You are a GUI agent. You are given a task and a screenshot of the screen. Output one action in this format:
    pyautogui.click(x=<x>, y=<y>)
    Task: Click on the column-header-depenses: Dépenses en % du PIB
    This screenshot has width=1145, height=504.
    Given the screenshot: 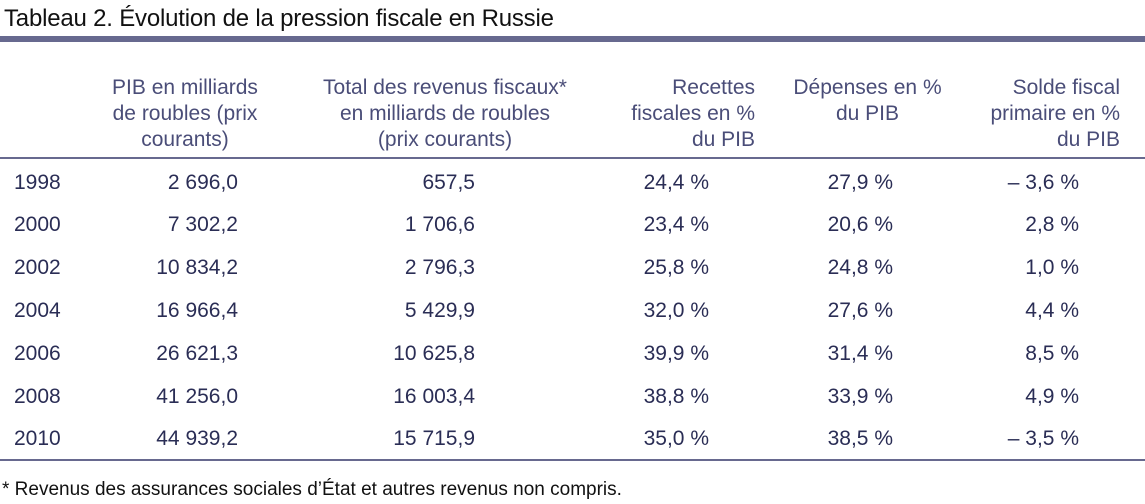 What is the action you would take?
    pyautogui.click(x=867, y=100)
    